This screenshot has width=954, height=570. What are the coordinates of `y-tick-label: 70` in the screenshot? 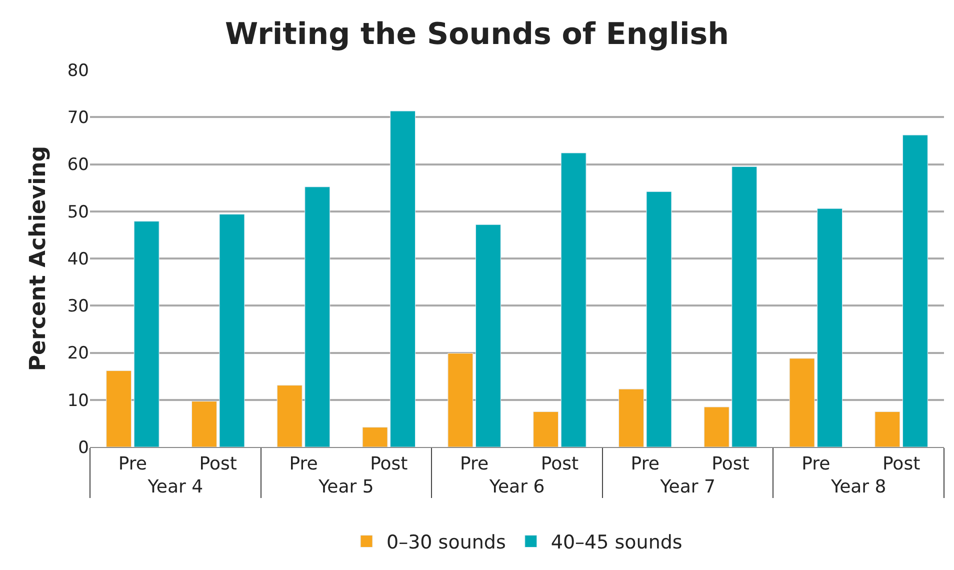 It's located at (78, 118).